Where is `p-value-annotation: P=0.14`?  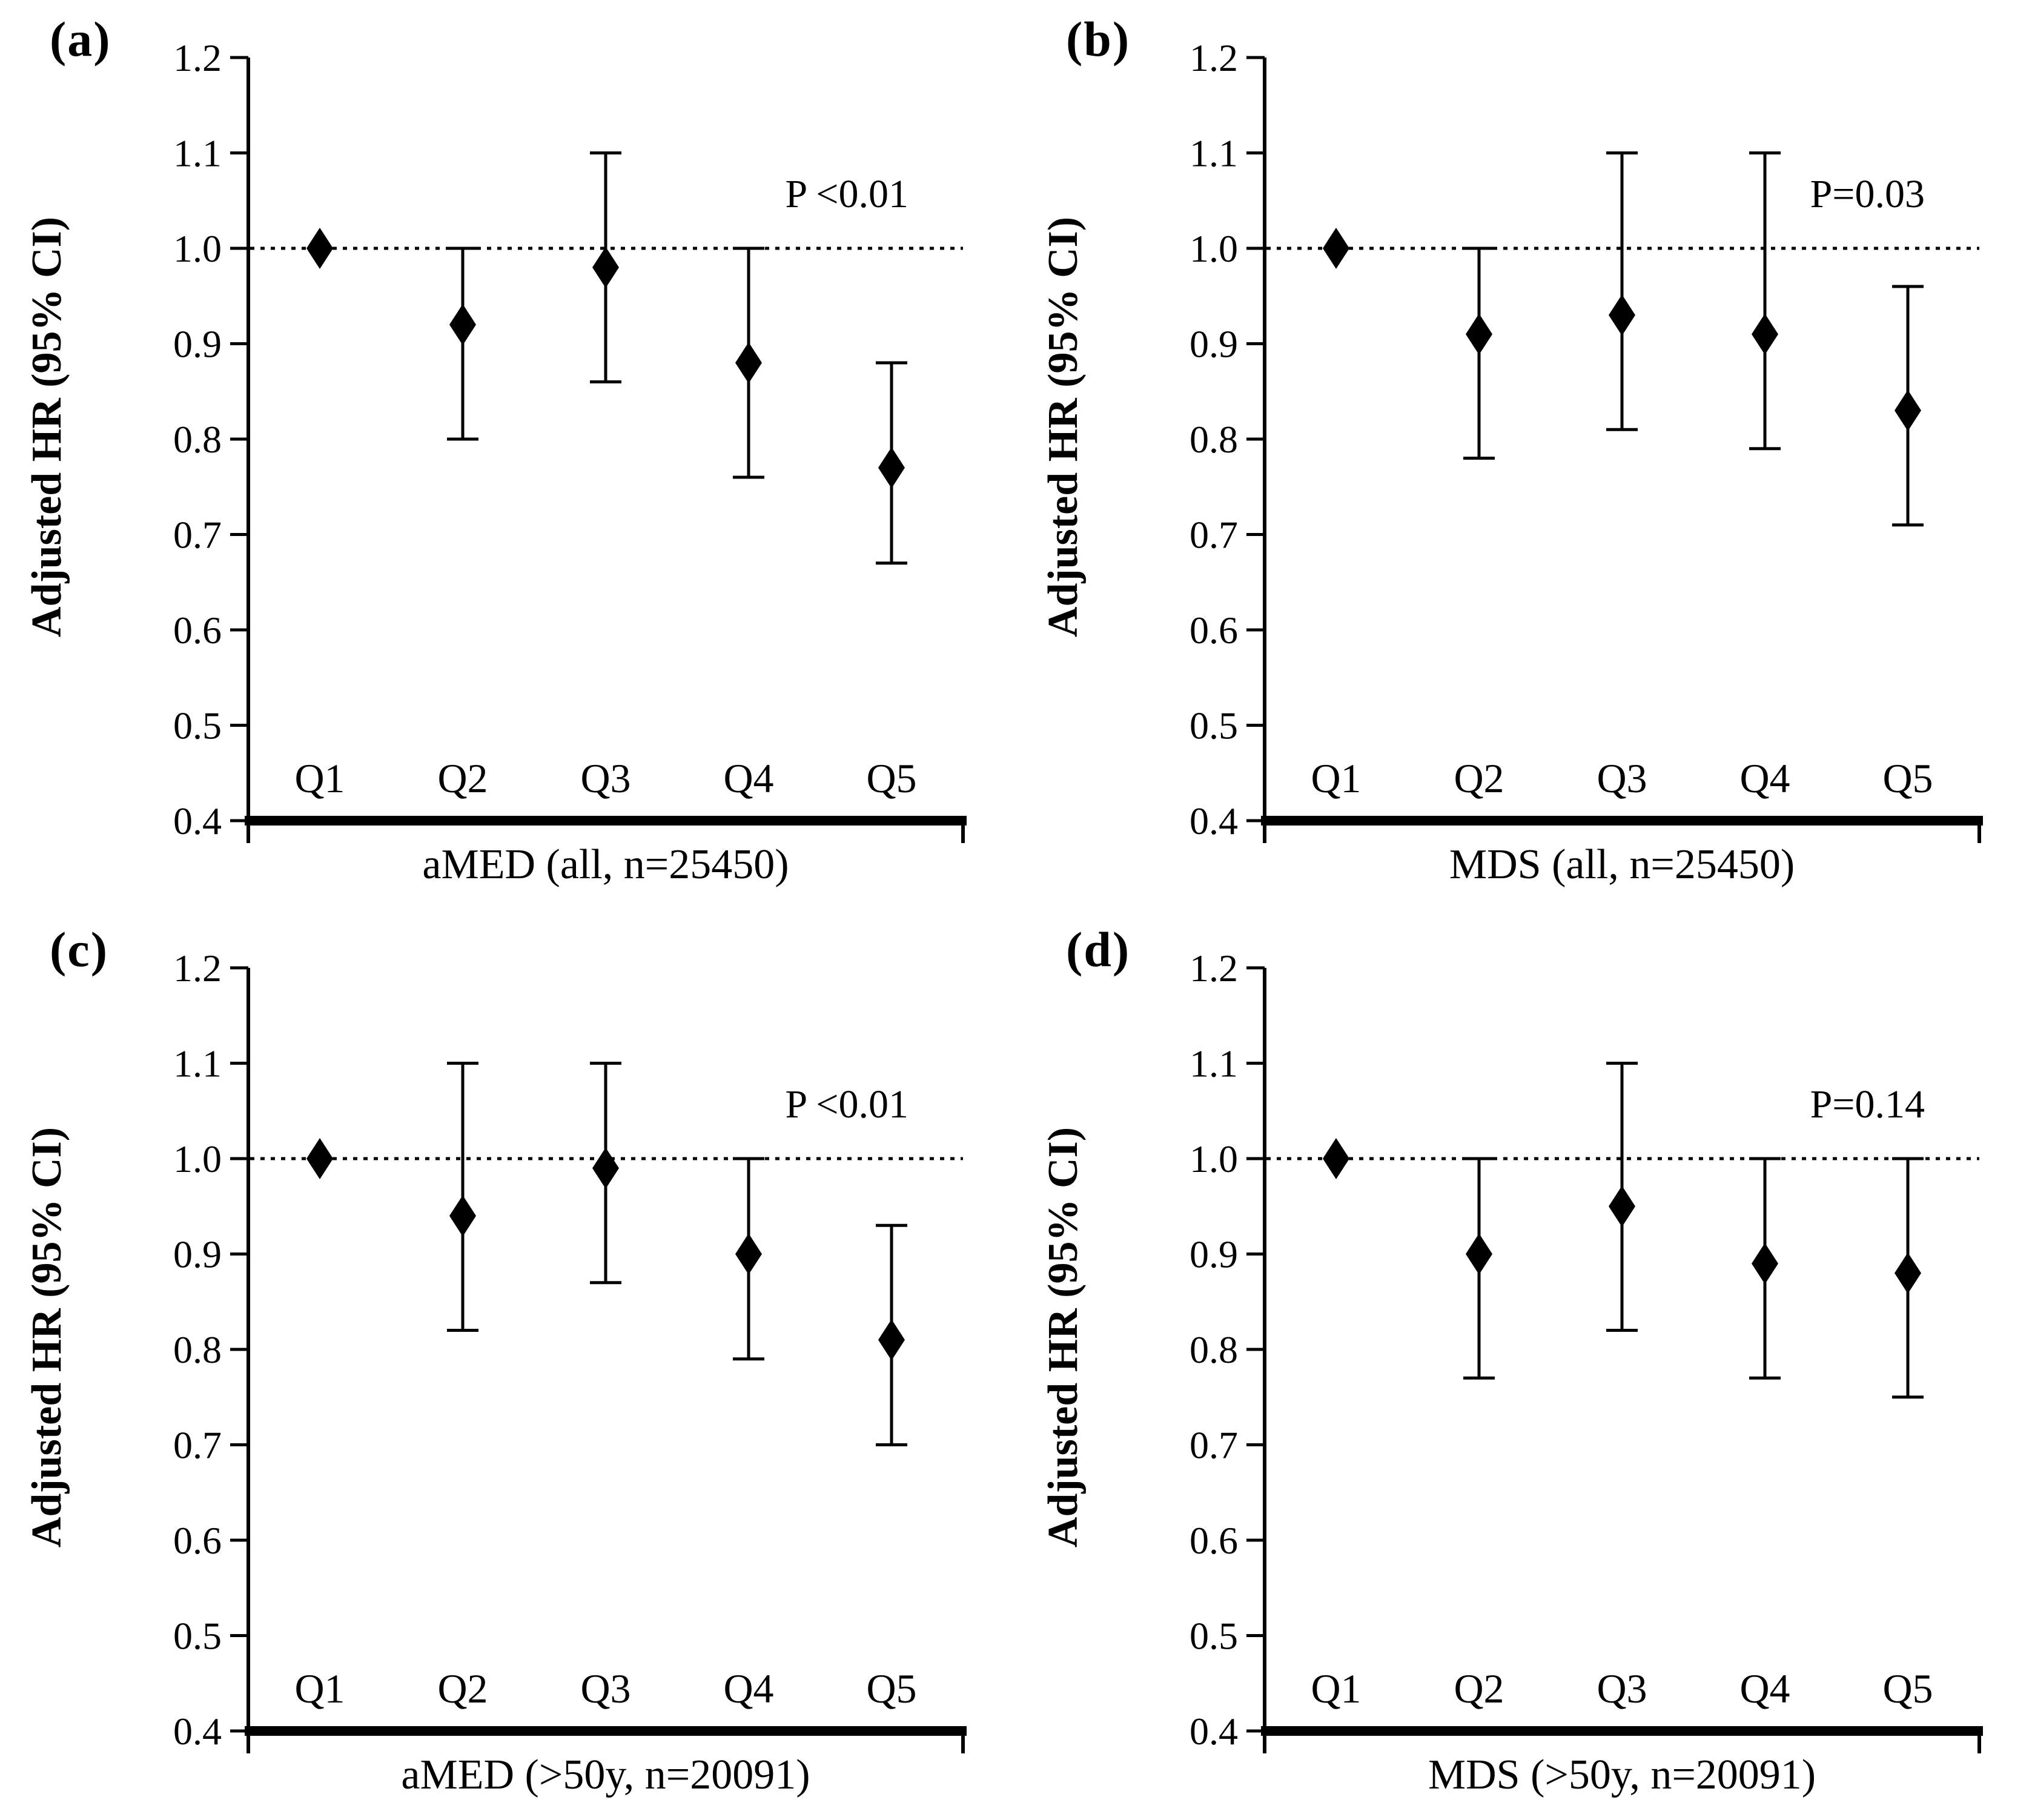
p-value-annotation: P=0.14 is located at coordinates (1867, 1104).